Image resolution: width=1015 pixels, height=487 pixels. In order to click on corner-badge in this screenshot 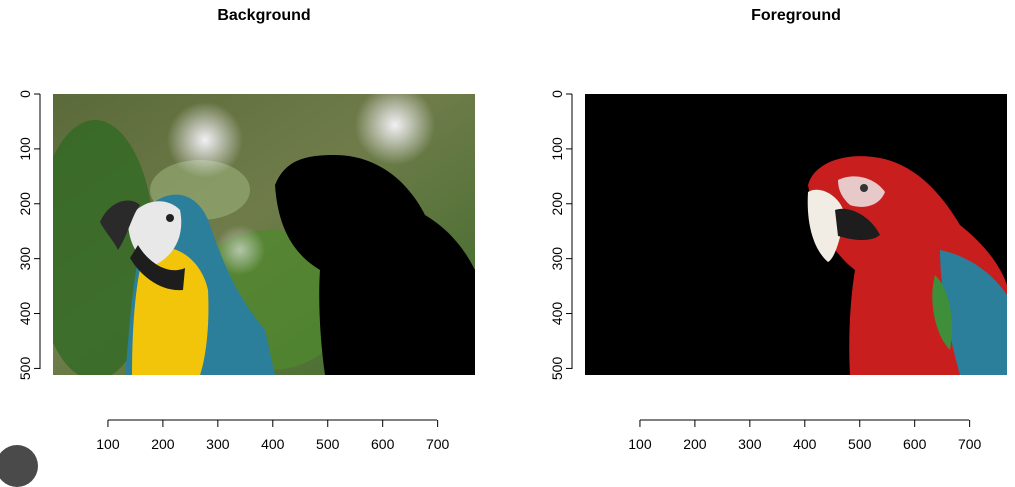, I will do `click(19, 466)`.